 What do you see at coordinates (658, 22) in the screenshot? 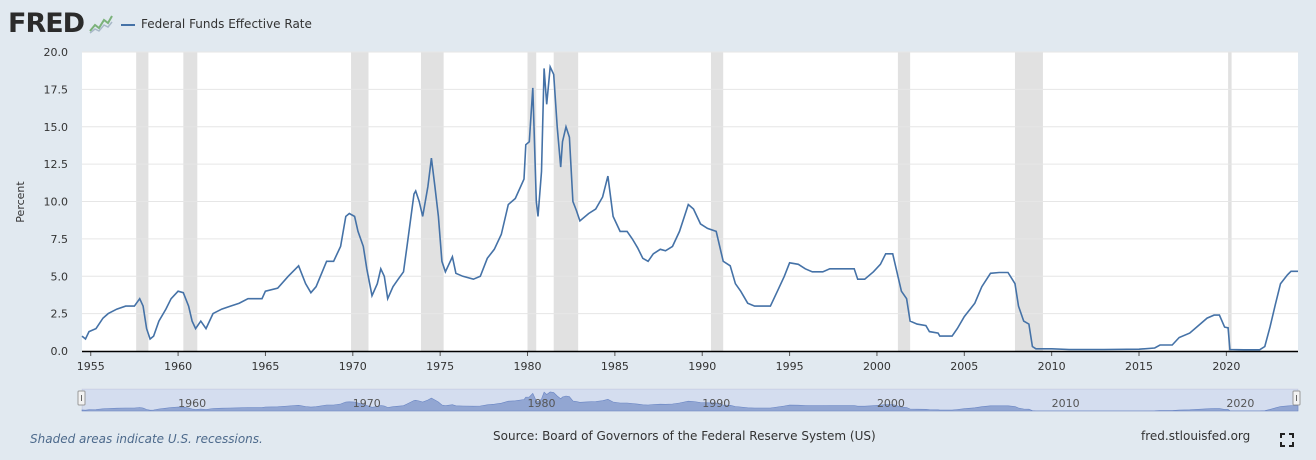
I see `header: FRED Federal Funds Effective Rate` at bounding box center [658, 22].